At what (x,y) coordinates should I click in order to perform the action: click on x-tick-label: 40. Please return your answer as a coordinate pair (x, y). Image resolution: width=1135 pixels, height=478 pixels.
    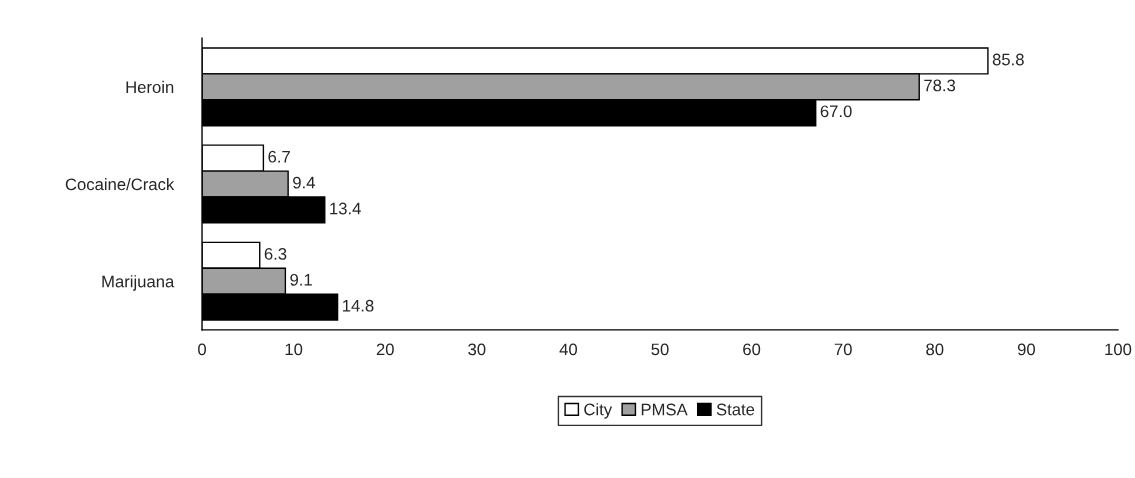
    Looking at the image, I should click on (568, 349).